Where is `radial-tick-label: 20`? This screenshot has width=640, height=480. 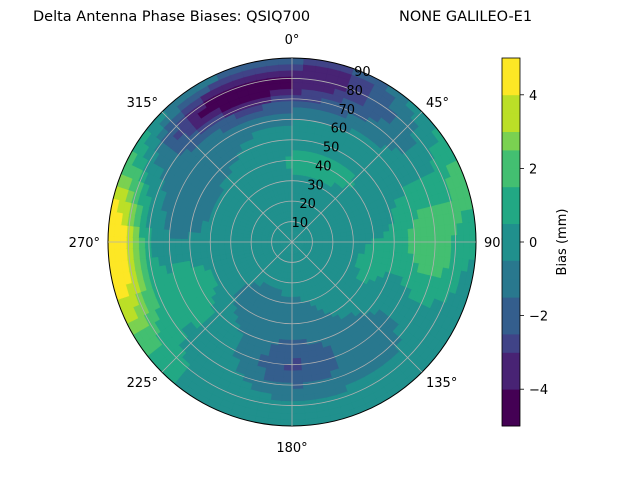
radial-tick-label: 20 is located at coordinates (307, 204).